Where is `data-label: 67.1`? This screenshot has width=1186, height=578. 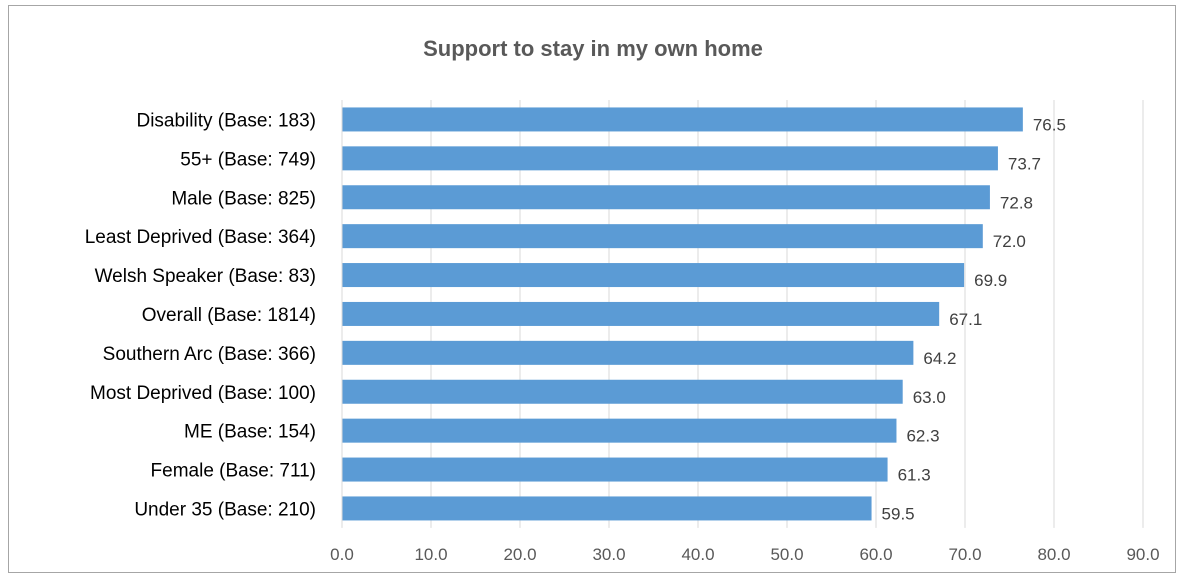 data-label: 67.1 is located at coordinates (965, 319).